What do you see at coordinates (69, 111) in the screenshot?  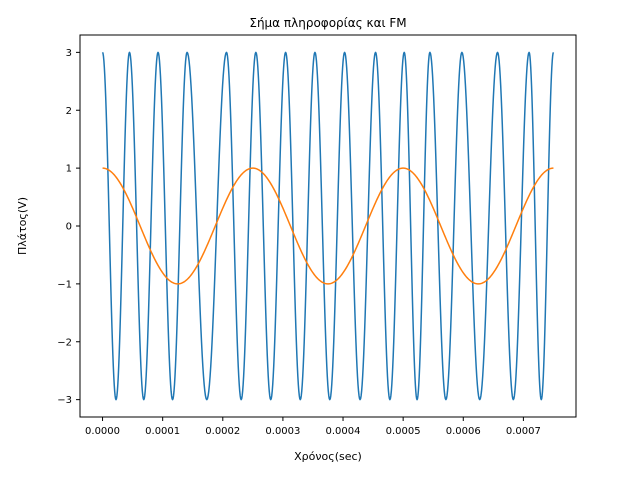 I see `y-tick-label: 2` at bounding box center [69, 111].